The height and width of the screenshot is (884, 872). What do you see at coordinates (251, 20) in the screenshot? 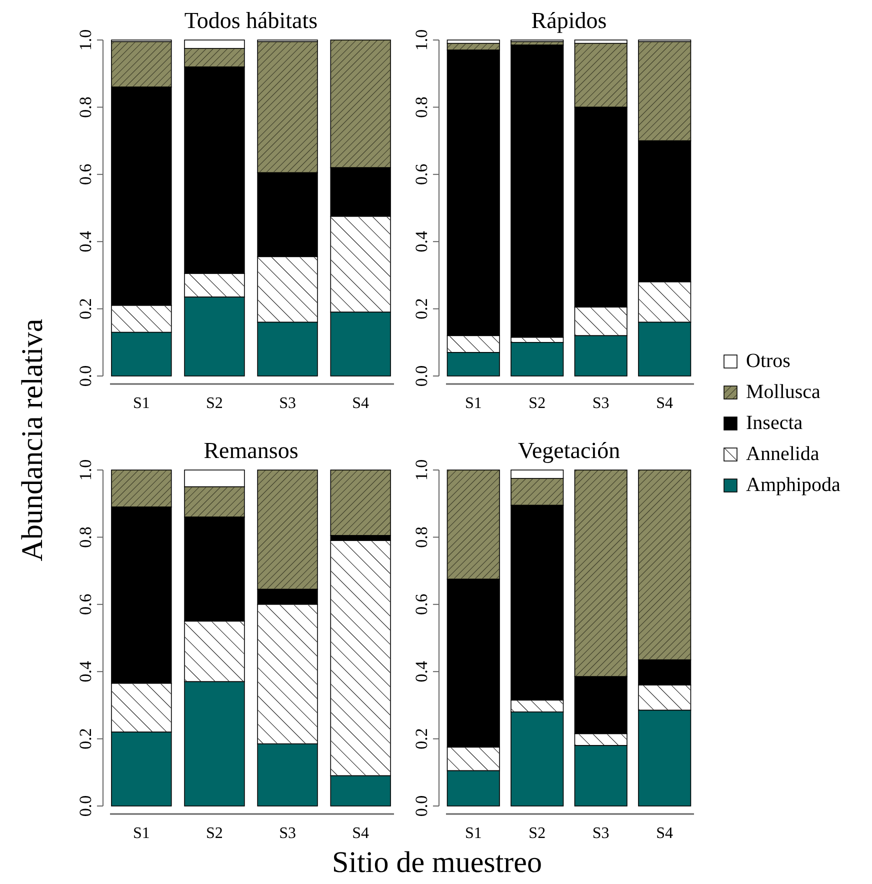
I see `chart-title: Todos hábitats` at bounding box center [251, 20].